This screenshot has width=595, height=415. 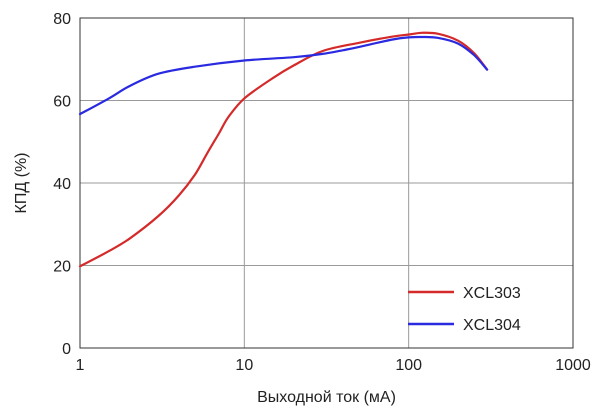 I want to click on x-tick-label: 100, so click(x=408, y=365).